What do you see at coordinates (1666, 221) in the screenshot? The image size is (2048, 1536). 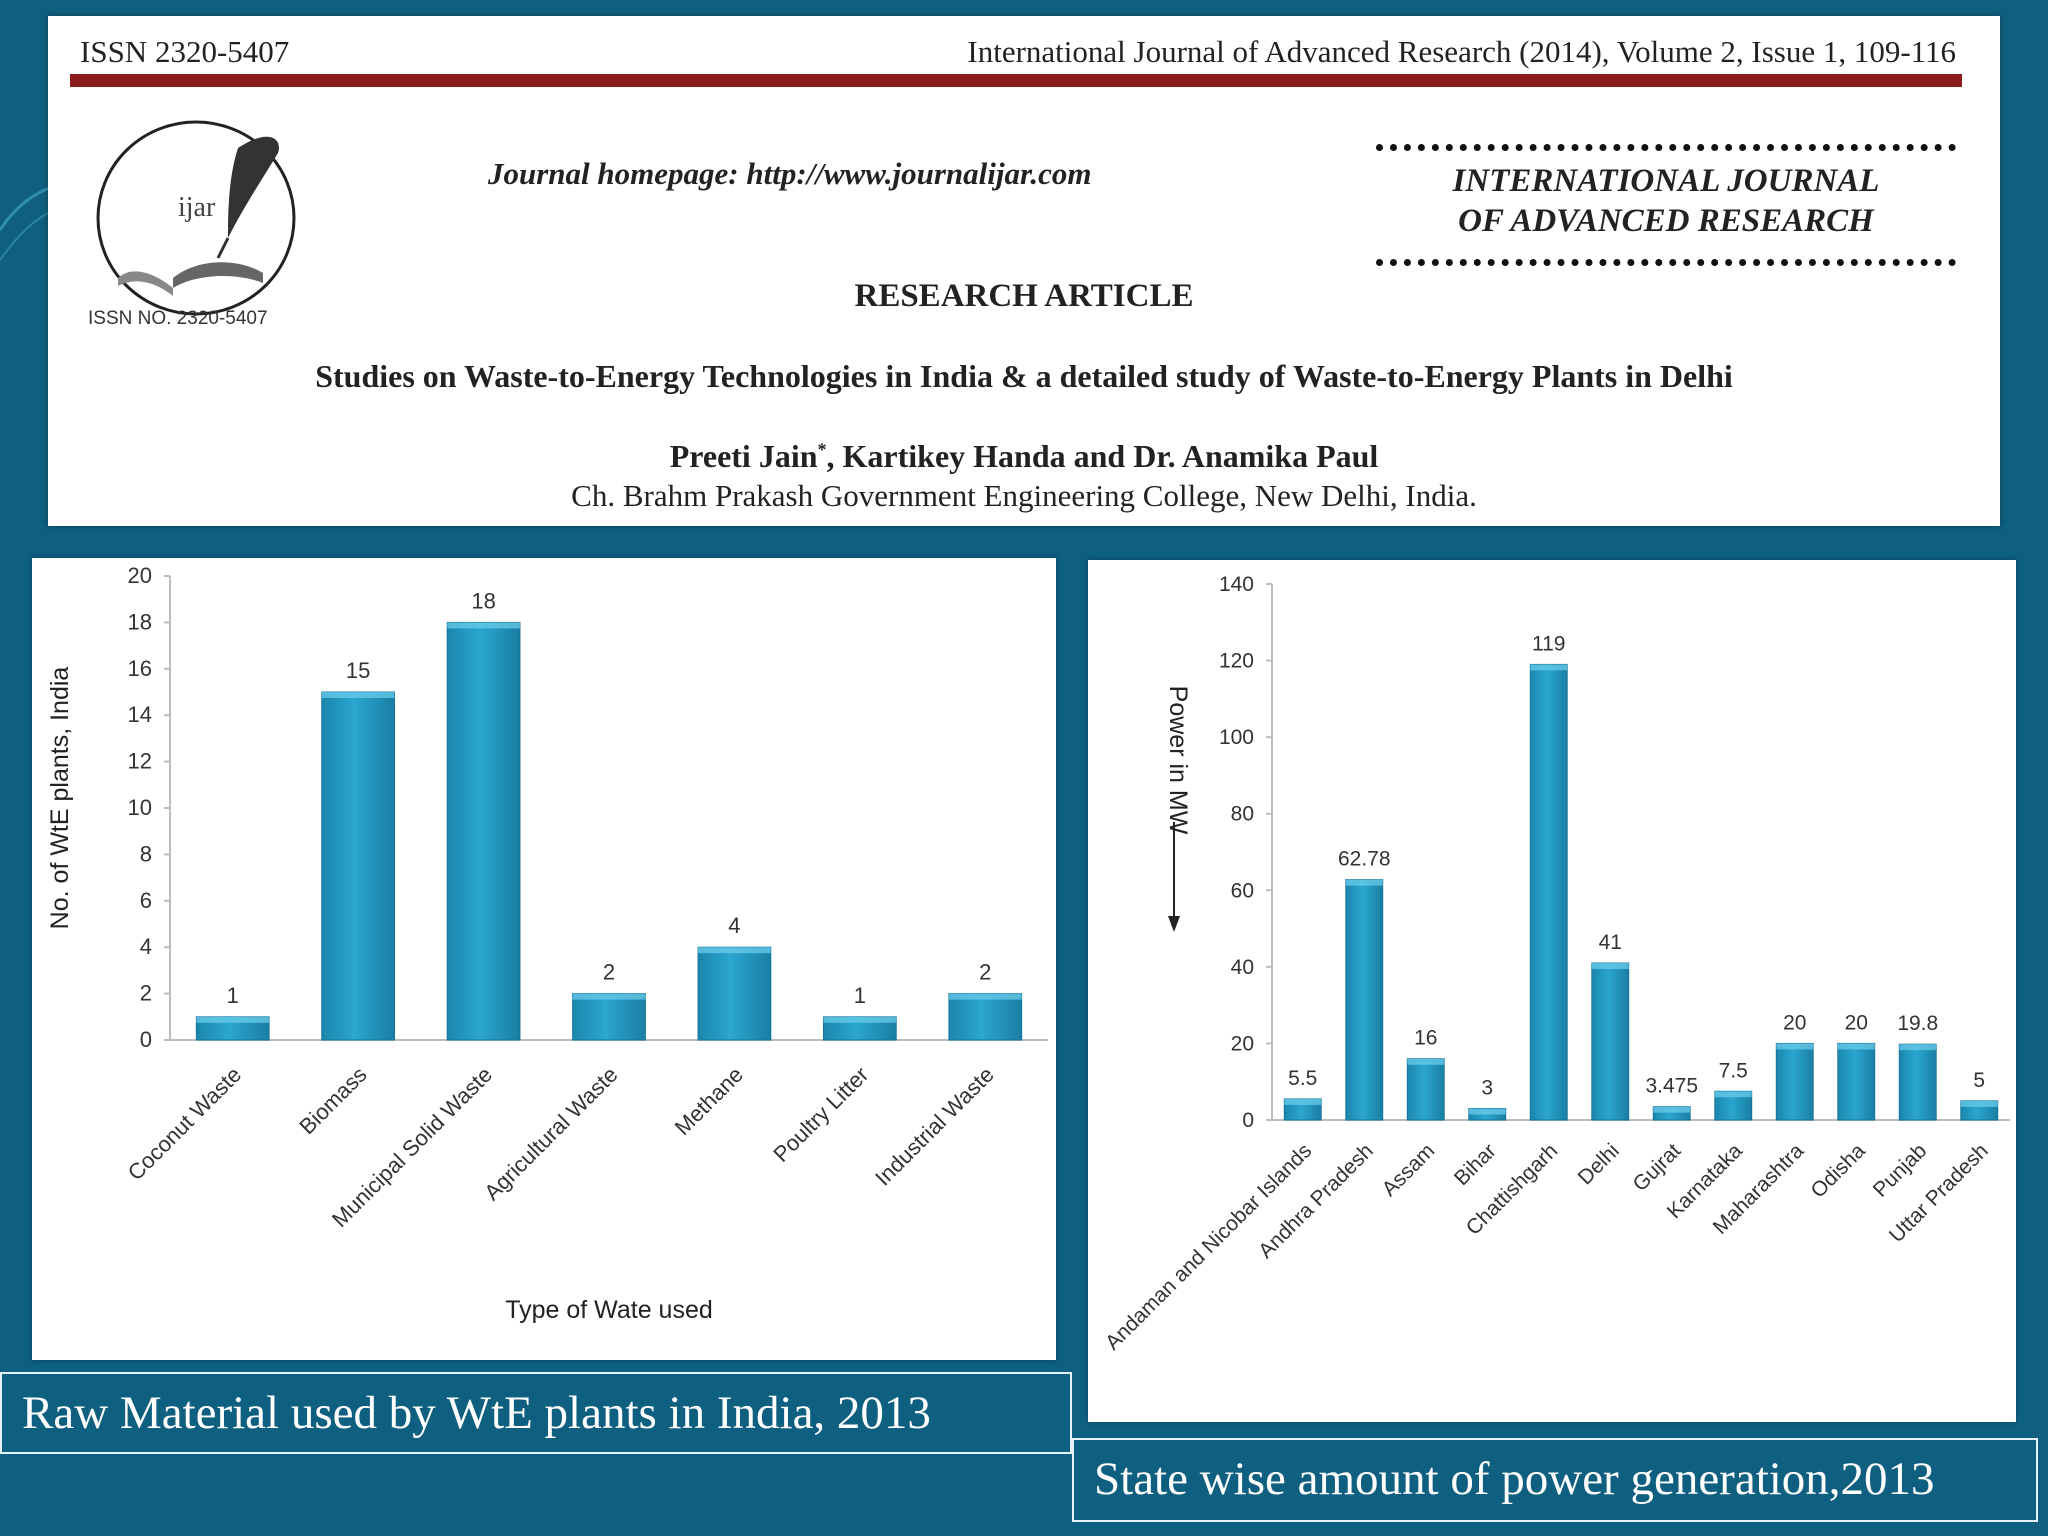 I see `journal-name-line2: OF ADVANCED RESEARCH` at bounding box center [1666, 221].